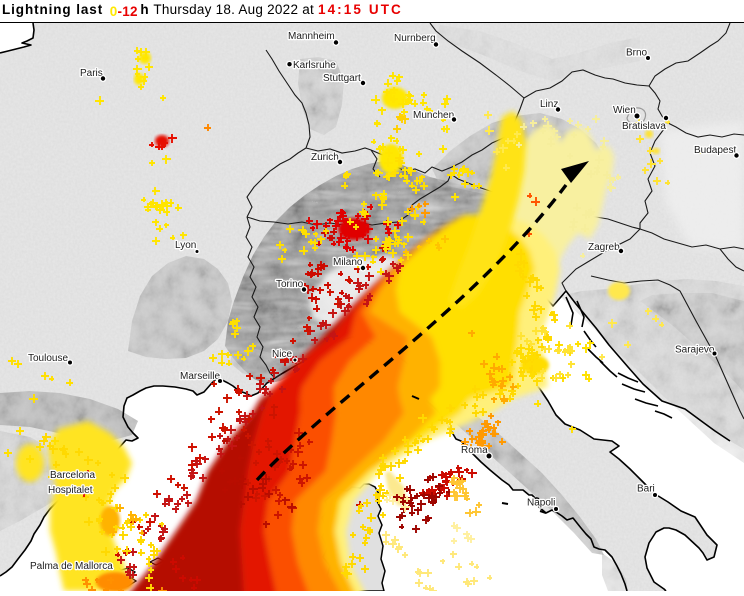 Image resolution: width=744 pixels, height=596 pixels. Describe the element at coordinates (282, 354) in the screenshot. I see `svg-text: Nice` at that location.